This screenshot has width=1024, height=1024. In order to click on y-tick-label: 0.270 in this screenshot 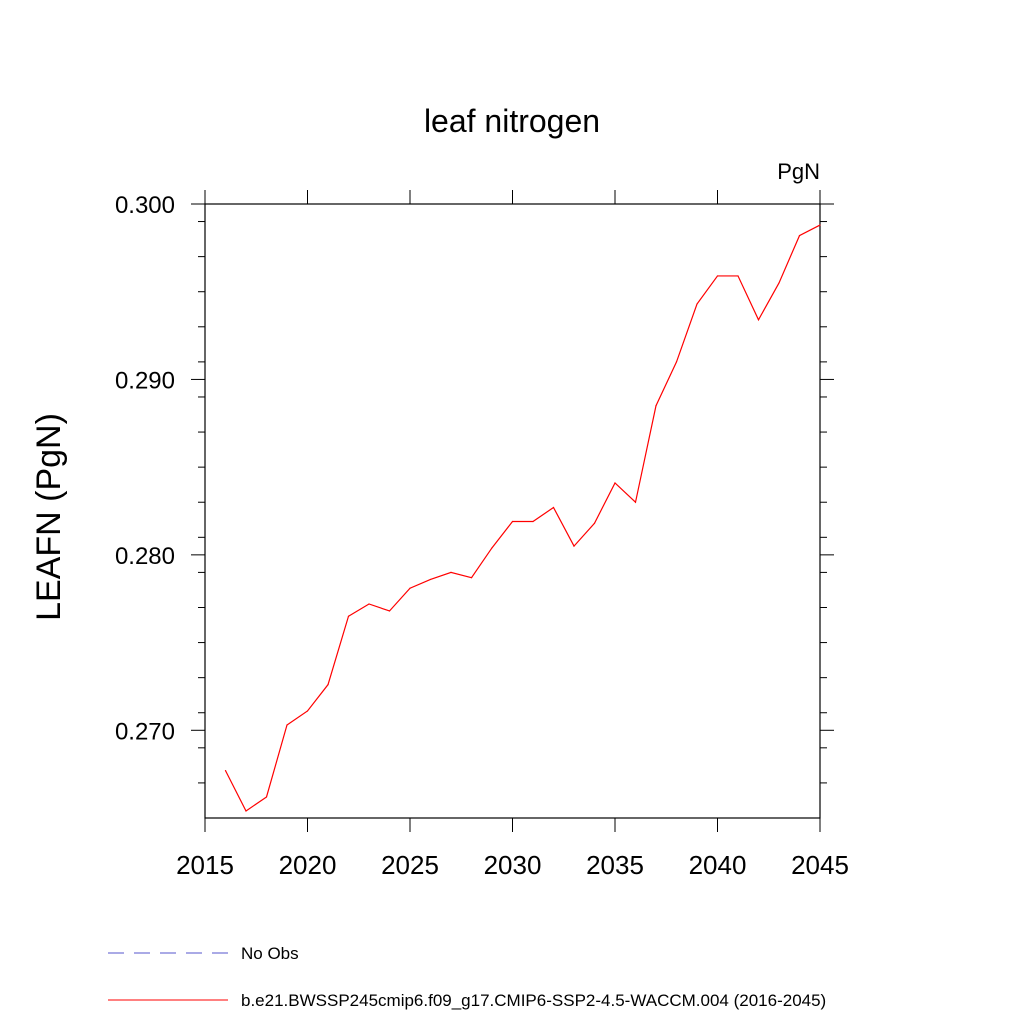, I will do `click(145, 731)`.